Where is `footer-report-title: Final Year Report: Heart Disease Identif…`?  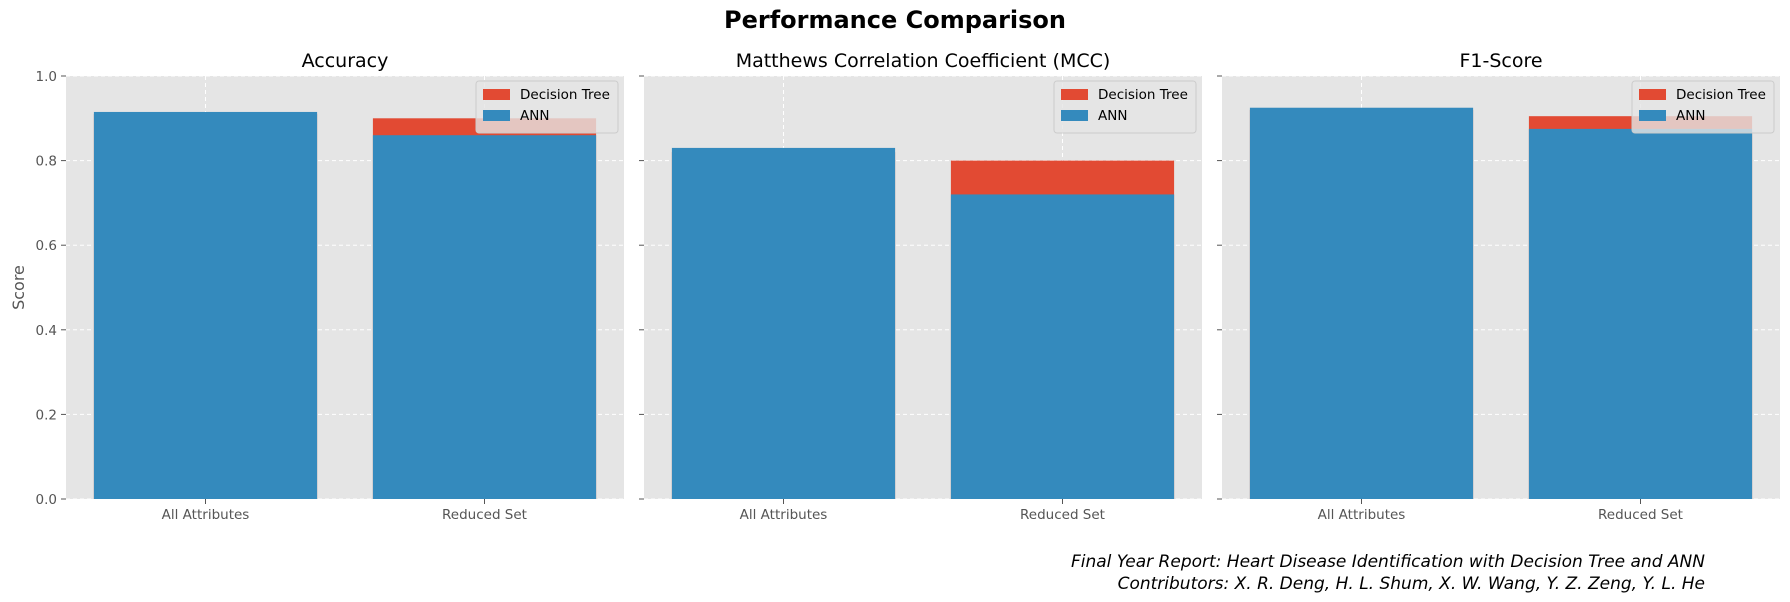 footer-report-title: Final Year Report: Heart Disease Identif… is located at coordinates (1388, 562).